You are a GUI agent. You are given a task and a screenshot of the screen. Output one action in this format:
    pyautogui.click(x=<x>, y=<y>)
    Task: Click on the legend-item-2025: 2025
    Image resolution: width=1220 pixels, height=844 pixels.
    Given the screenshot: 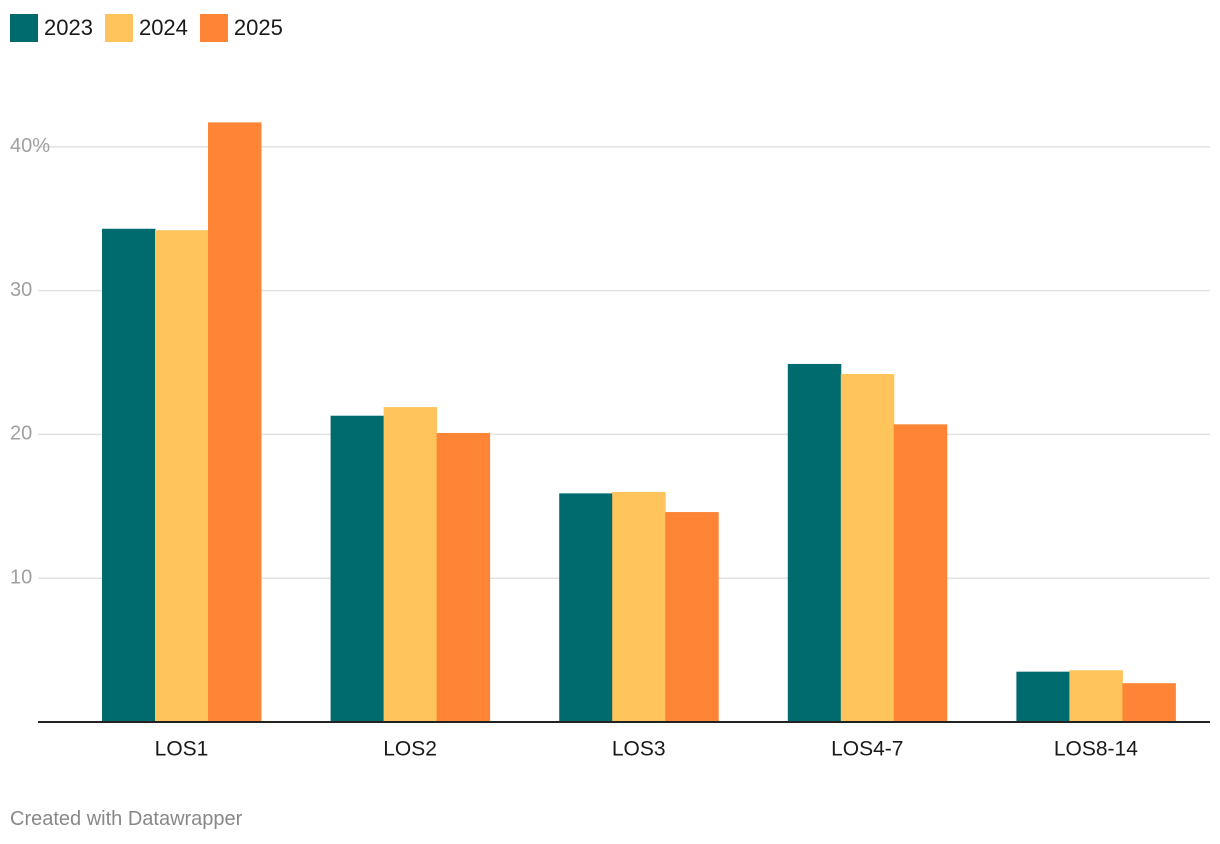 What is the action you would take?
    pyautogui.click(x=241, y=28)
    